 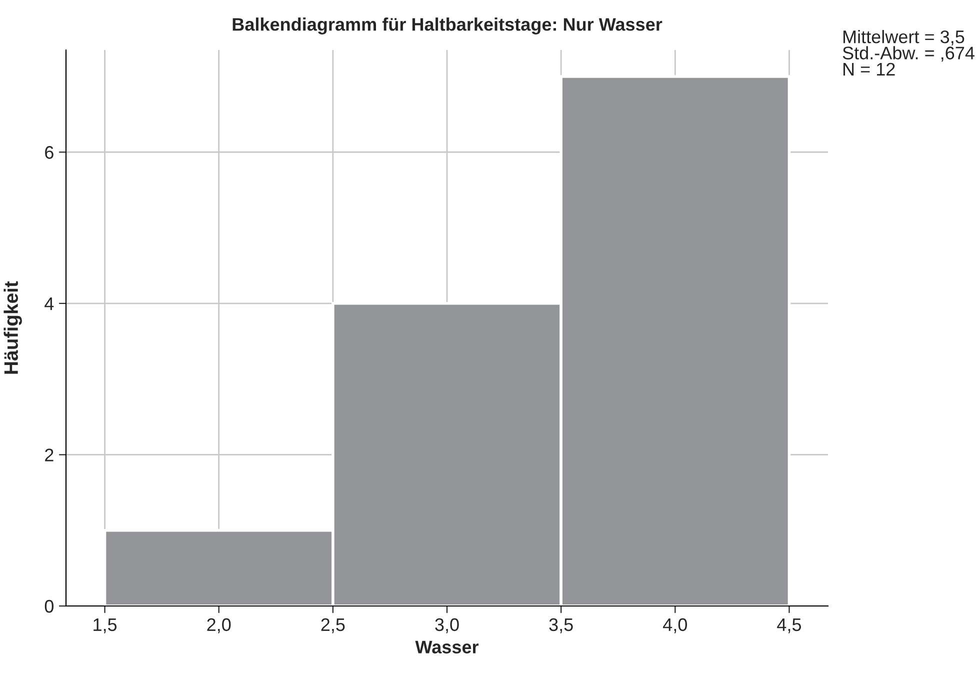 I want to click on y-tick-label: 4, so click(x=49, y=304).